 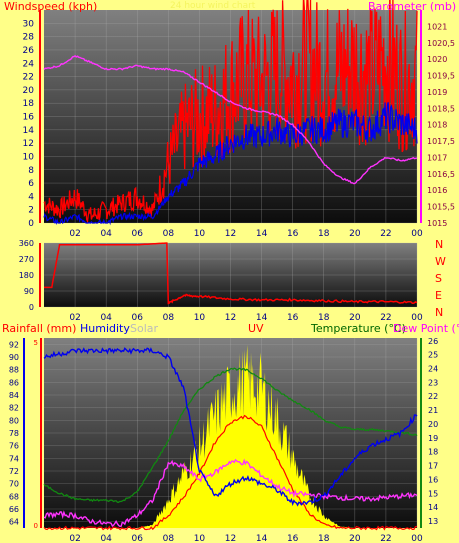 I want to click on weather-xtick: 18, so click(x=324, y=538).